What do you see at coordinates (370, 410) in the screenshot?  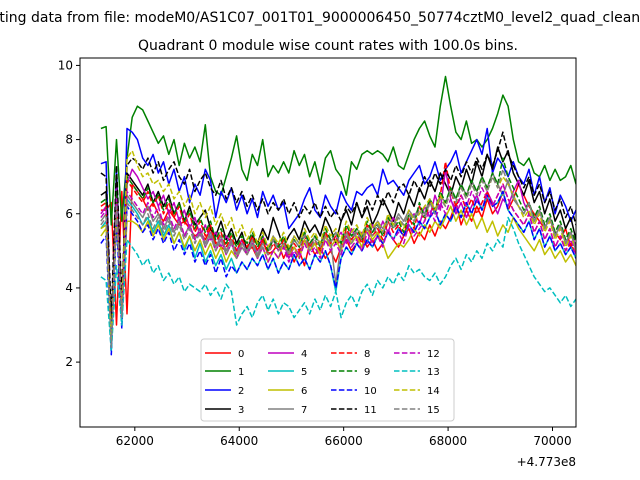 I see `legend-label-11: 11` at bounding box center [370, 410].